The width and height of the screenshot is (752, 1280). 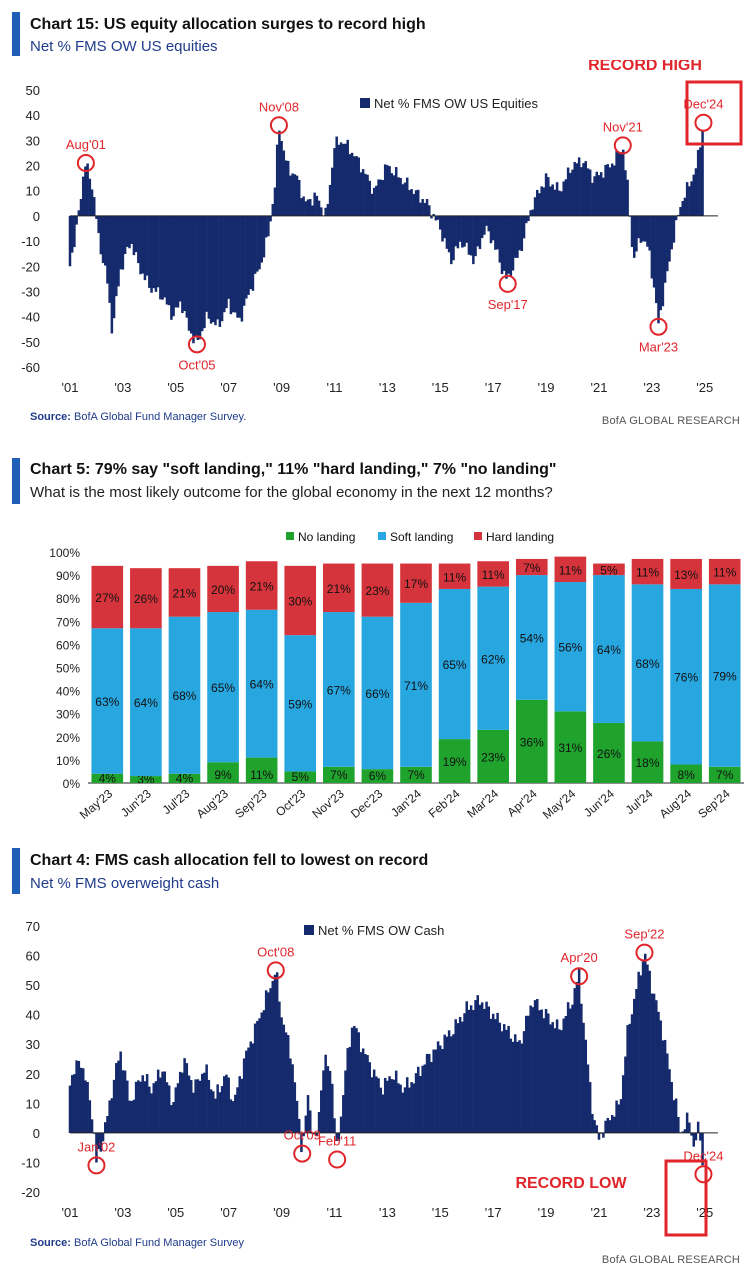 I want to click on data-label: 20%, so click(x=223, y=590).